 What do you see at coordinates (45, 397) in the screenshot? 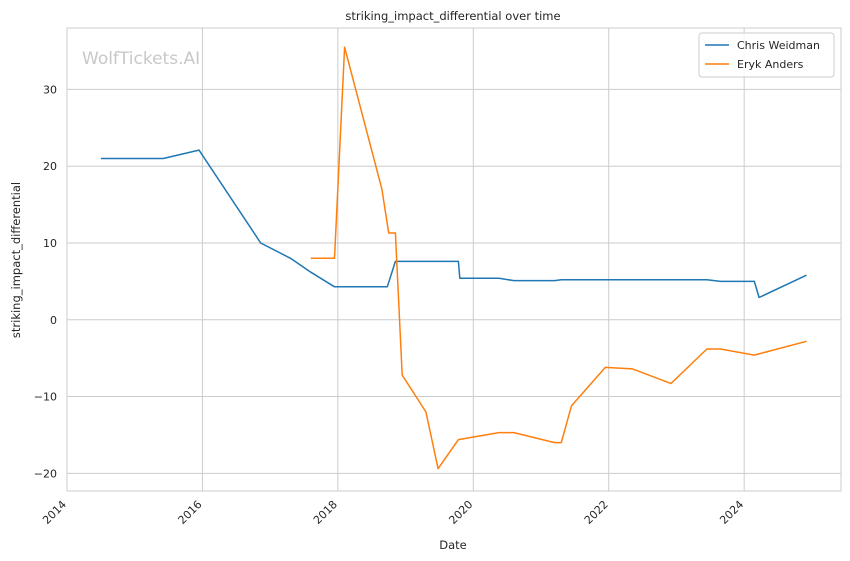
I see `y-tick-label: −10` at bounding box center [45, 397].